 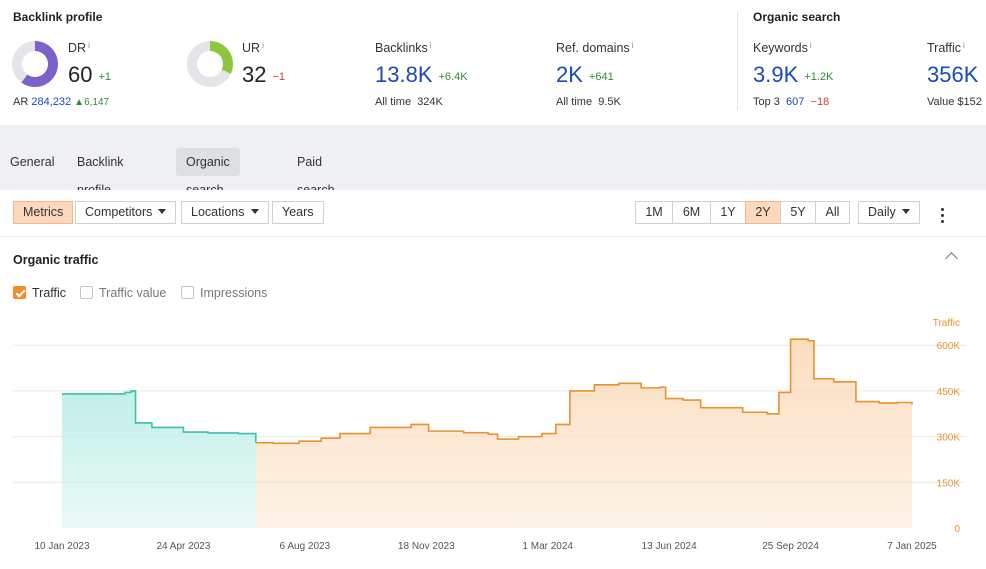 I want to click on range-5y-button: 5Y, so click(x=798, y=212).